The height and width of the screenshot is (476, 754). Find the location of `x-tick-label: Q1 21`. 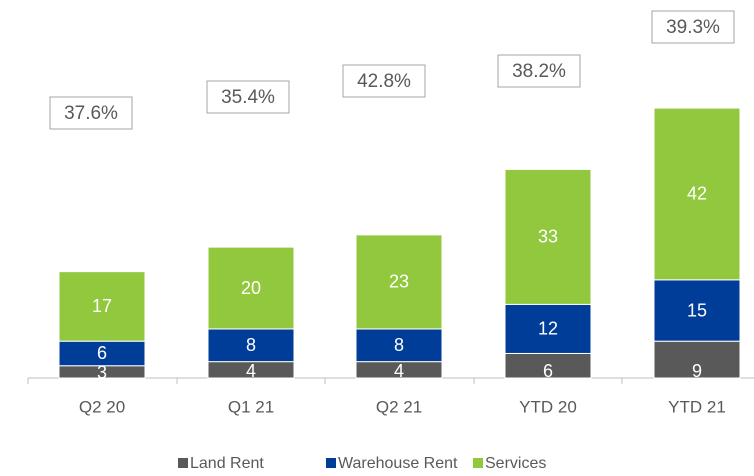

x-tick-label: Q1 21 is located at coordinates (251, 406).